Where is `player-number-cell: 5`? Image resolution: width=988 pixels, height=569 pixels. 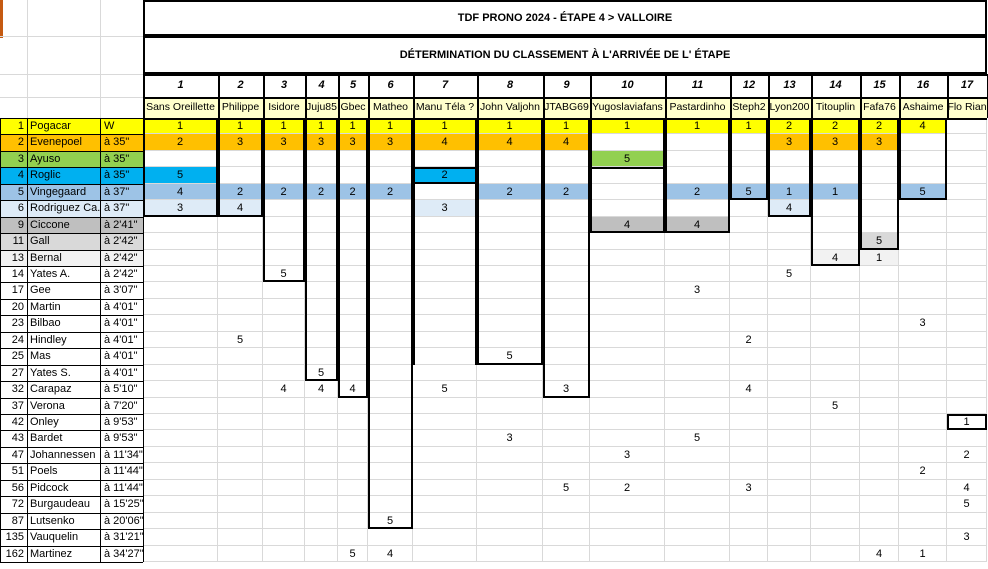
player-number-cell: 5 is located at coordinates (353, 85).